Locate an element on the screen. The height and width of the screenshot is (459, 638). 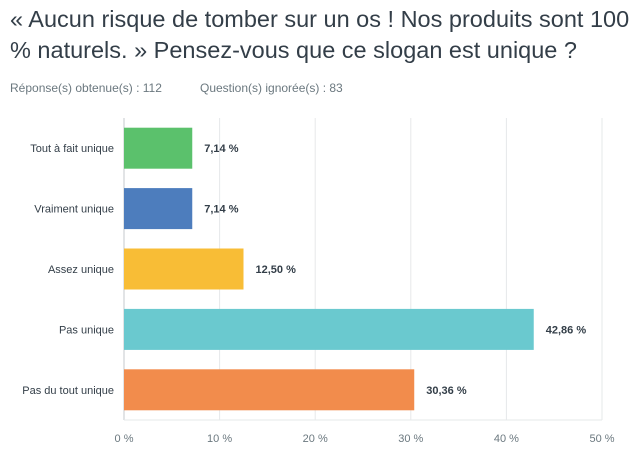
x-tick-label: 40 % is located at coordinates (506, 439).